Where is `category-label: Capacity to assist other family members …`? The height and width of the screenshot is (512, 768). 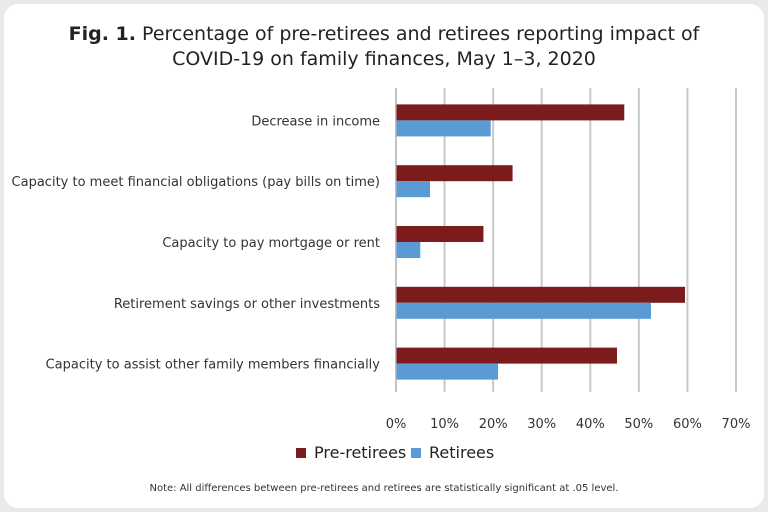
category-label: Capacity to assist other family members … is located at coordinates (213, 365).